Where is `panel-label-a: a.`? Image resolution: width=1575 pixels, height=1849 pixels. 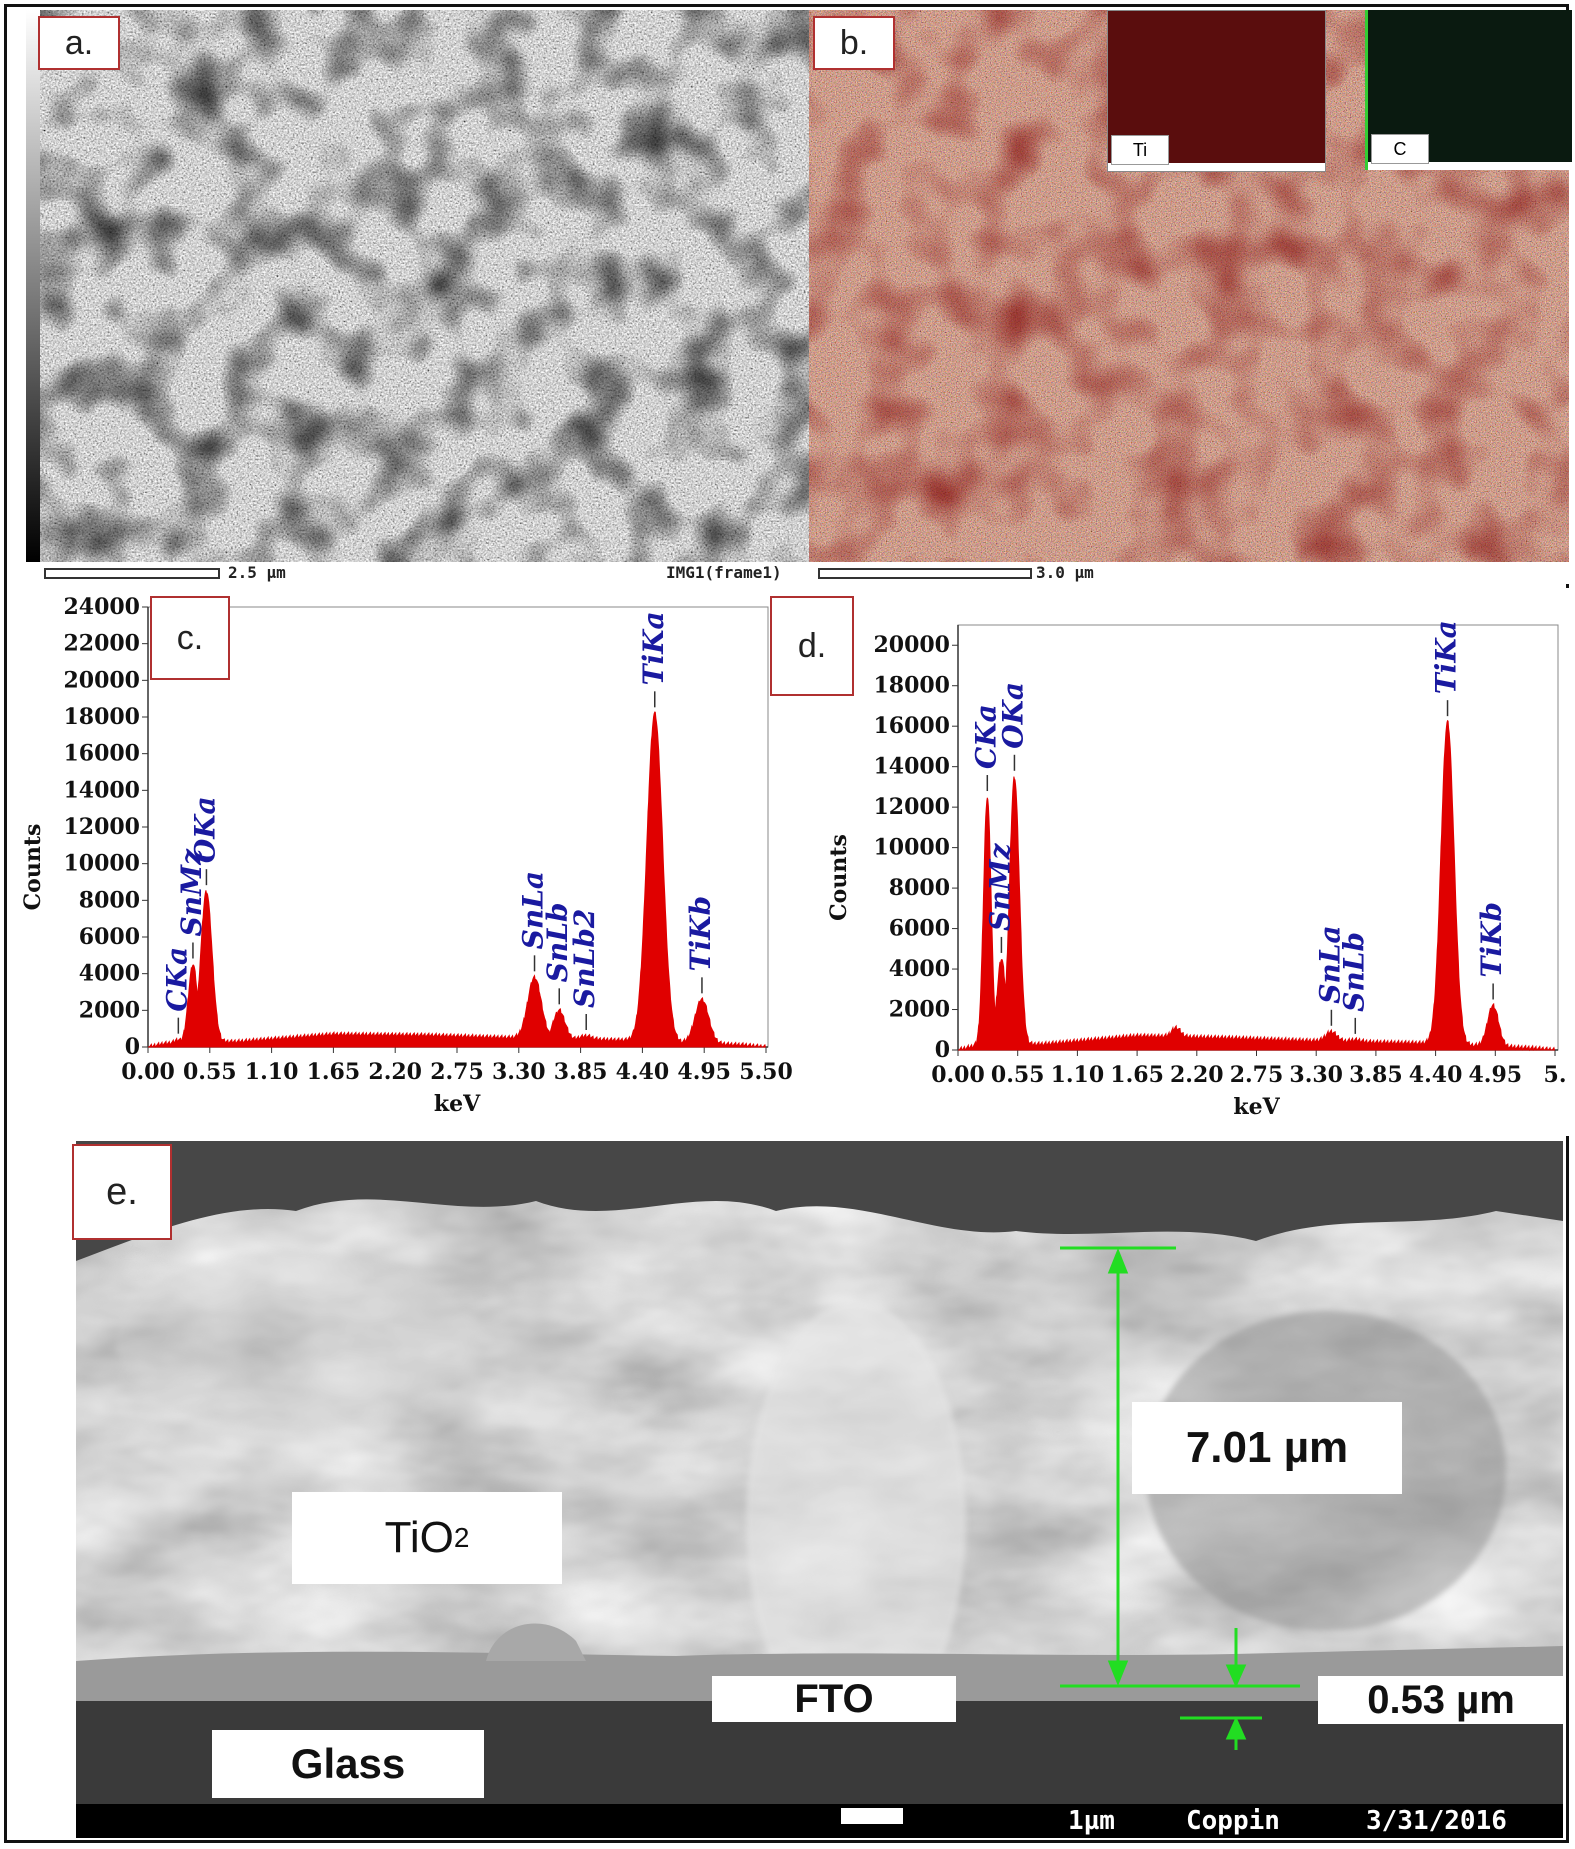 panel-label-a: a. is located at coordinates (79, 43).